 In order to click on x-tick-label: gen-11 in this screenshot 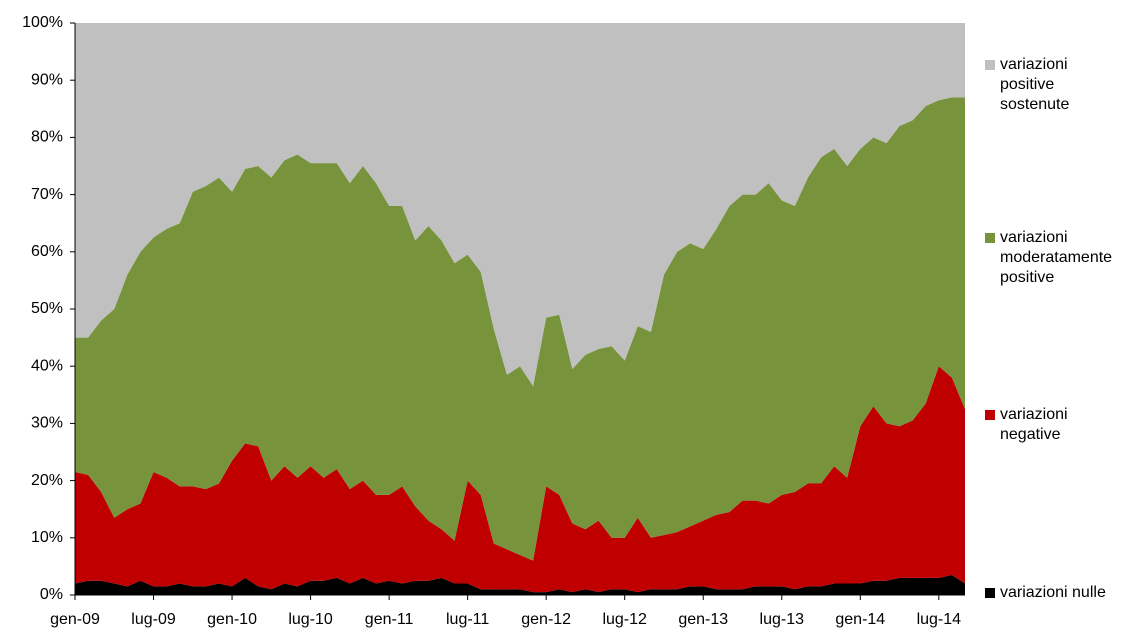, I will do `click(389, 619)`.